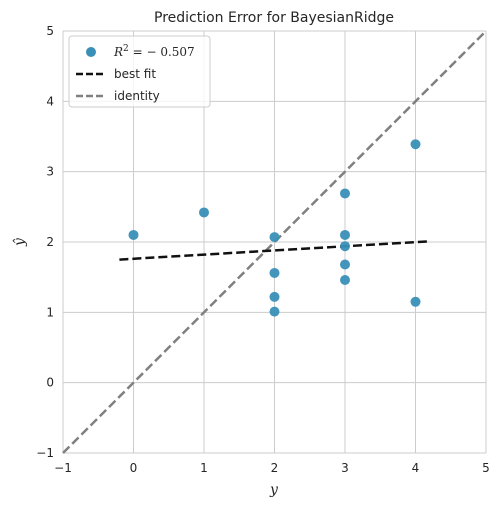 Image resolution: width=500 pixels, height=509 pixels. I want to click on x-tick-label: −1, so click(63, 468).